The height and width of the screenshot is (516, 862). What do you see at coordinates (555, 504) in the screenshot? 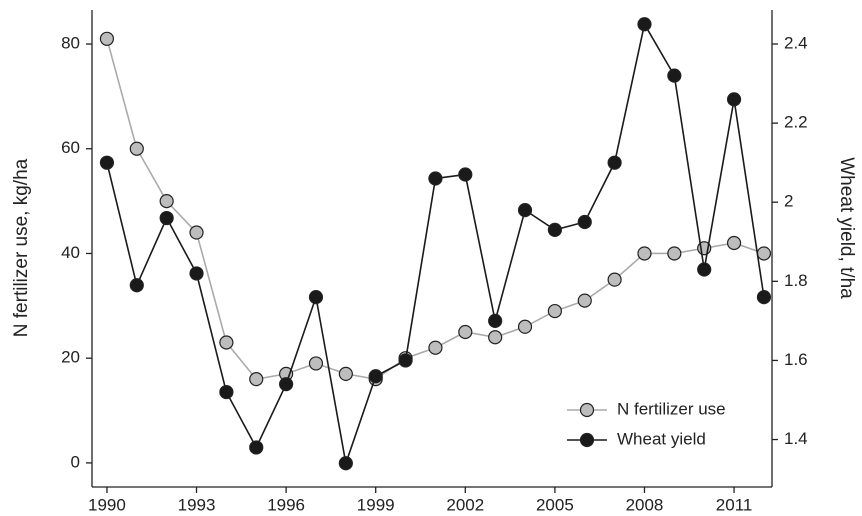
I see `x-tick-label: 2005` at bounding box center [555, 504].